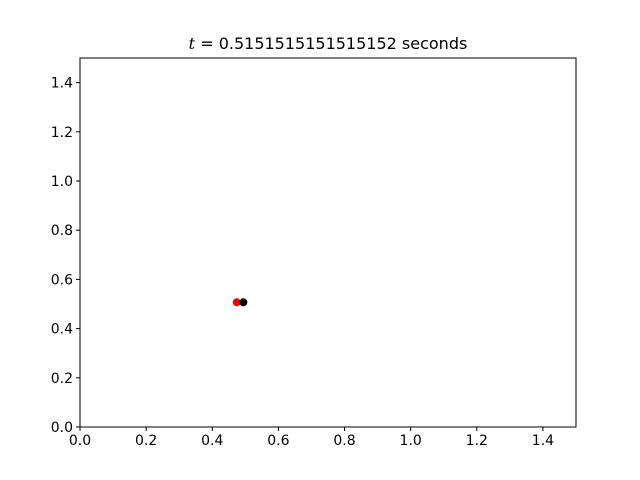 The height and width of the screenshot is (480, 640). I want to click on y-tick-label: 1.0, so click(62, 182).